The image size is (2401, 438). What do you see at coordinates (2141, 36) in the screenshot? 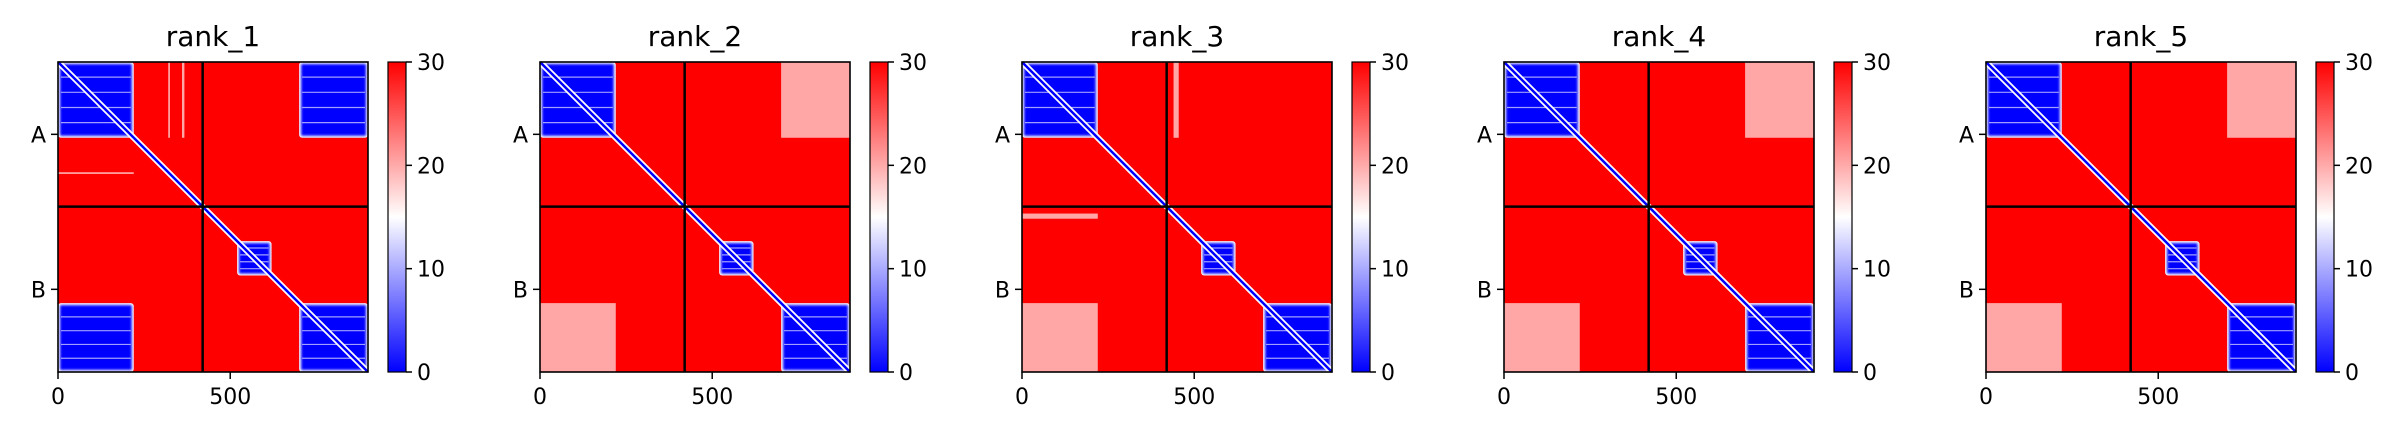
I see `panel-title: rank_5` at bounding box center [2141, 36].